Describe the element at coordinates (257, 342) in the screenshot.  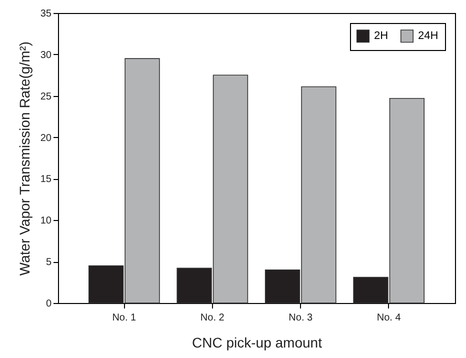
I see `x-axis-title: CNC pick-up amount` at that location.